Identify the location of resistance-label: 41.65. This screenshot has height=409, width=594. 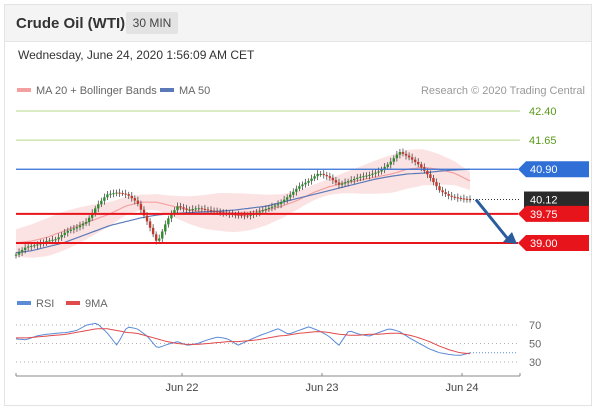
(543, 141).